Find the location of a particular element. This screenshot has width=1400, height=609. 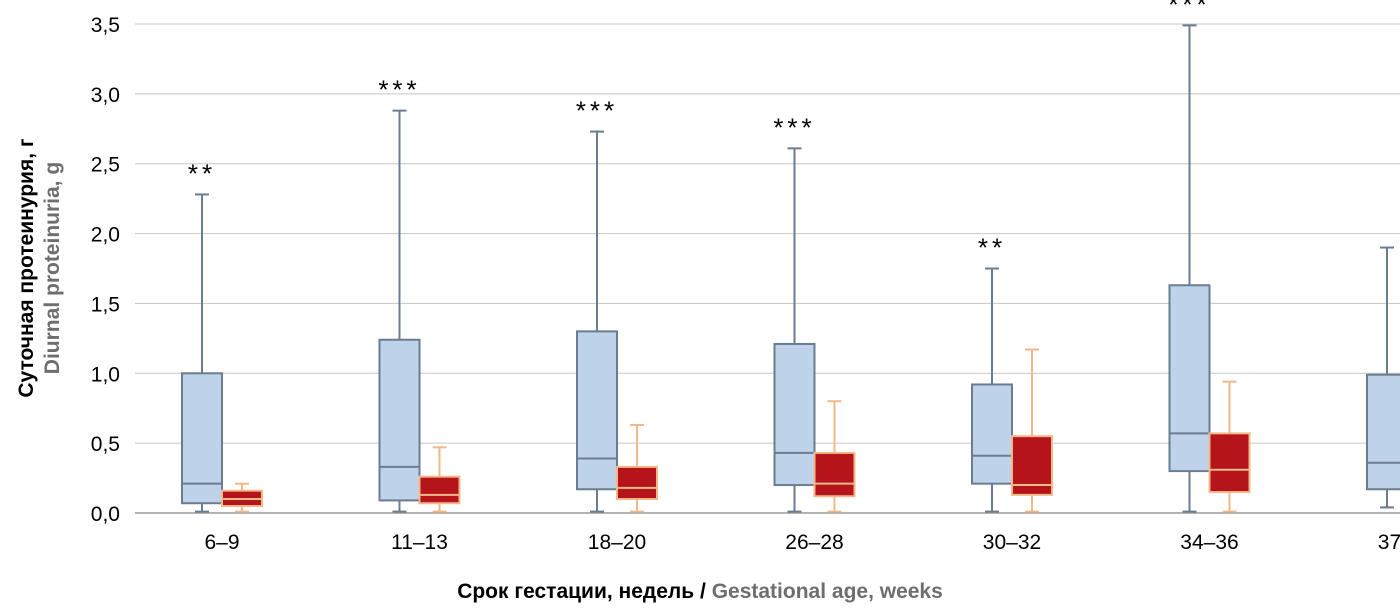

x-tick-labels: 6–9 11–13 18–20 26–28 30–32 34–36 37–38 is located at coordinates (802, 542).